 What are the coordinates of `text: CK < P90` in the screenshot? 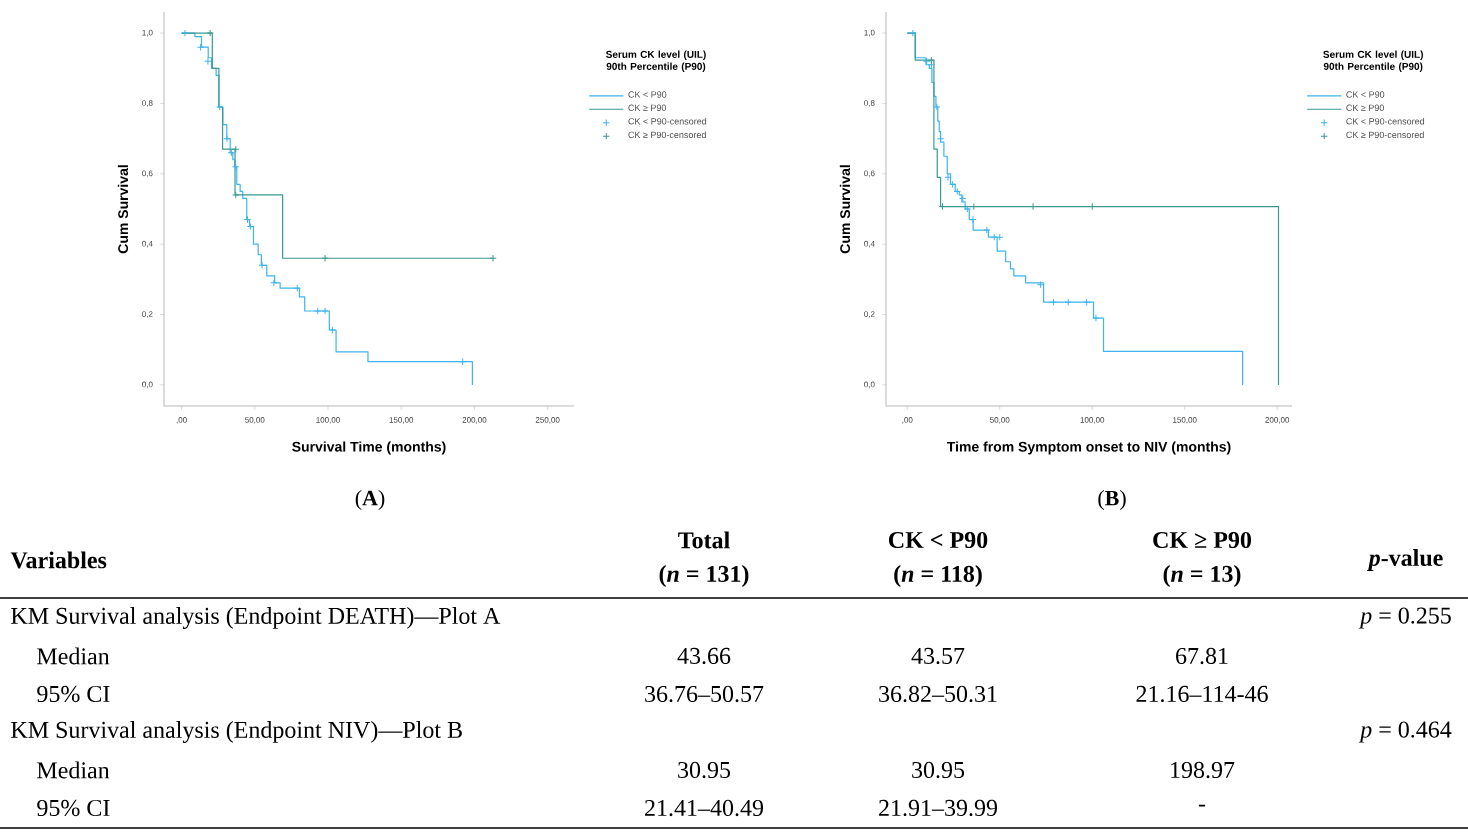 It's located at (938, 540).